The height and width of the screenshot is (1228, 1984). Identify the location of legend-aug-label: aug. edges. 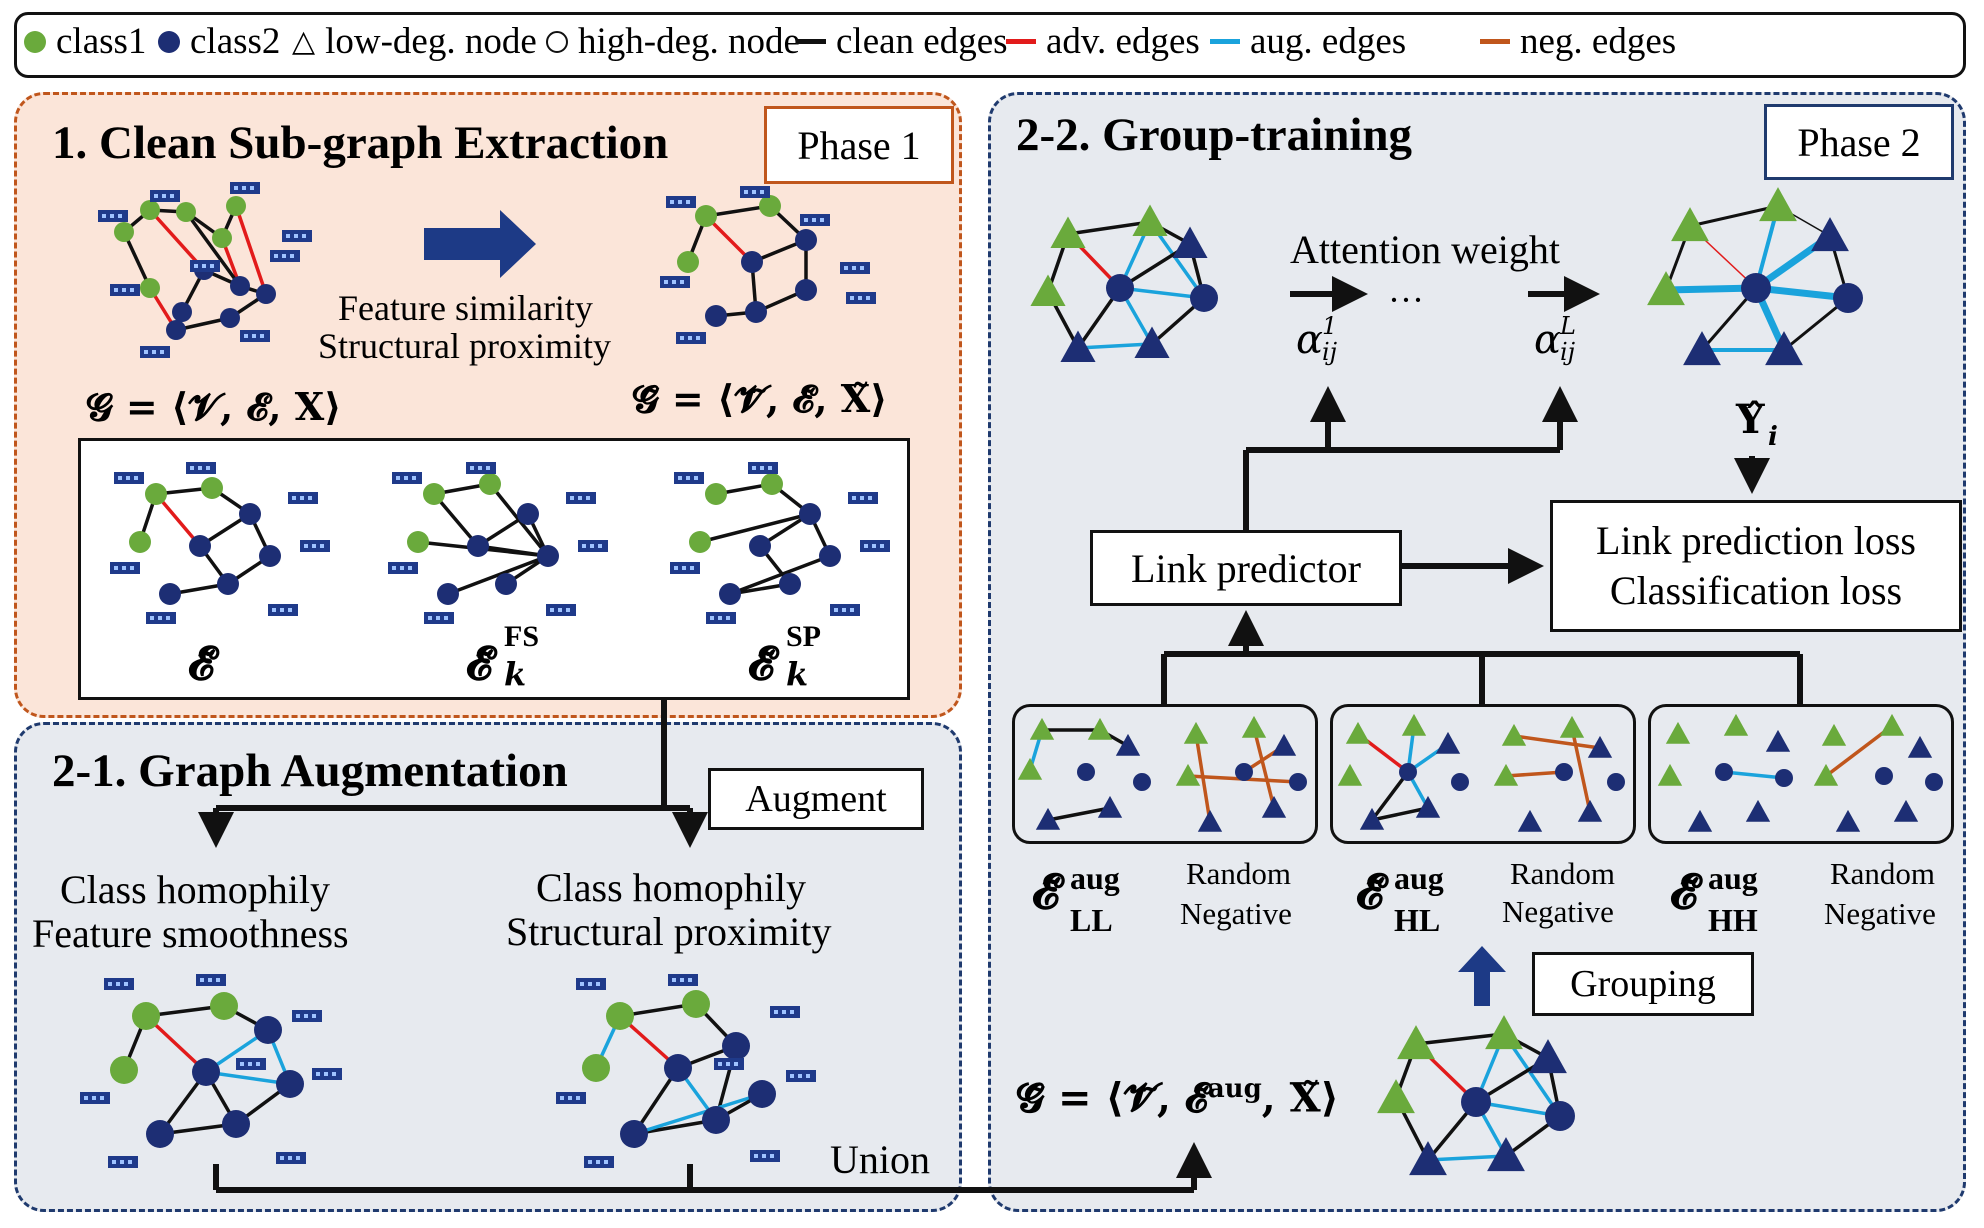
(1328, 41).